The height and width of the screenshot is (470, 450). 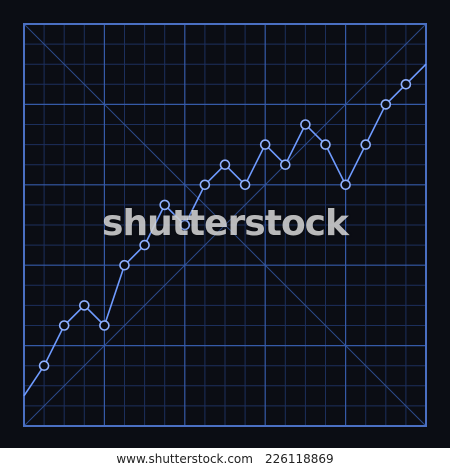 What do you see at coordinates (299, 459) in the screenshot?
I see `footer-image-id: 226118869` at bounding box center [299, 459].